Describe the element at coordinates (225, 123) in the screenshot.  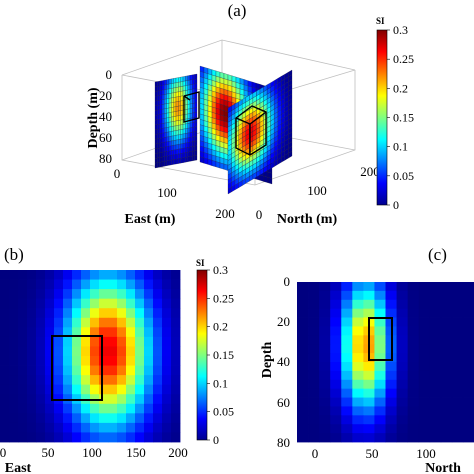
I see `panel-a-boxes` at that location.